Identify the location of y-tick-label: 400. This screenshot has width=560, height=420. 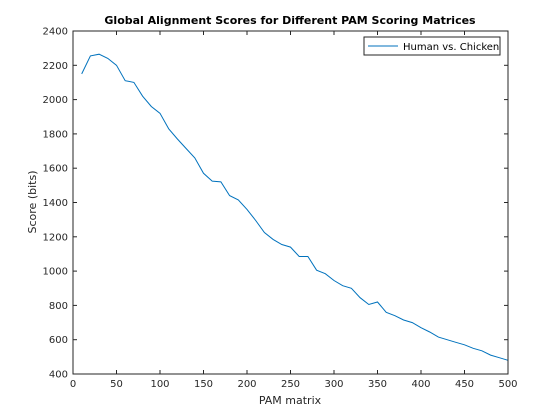
(58, 375).